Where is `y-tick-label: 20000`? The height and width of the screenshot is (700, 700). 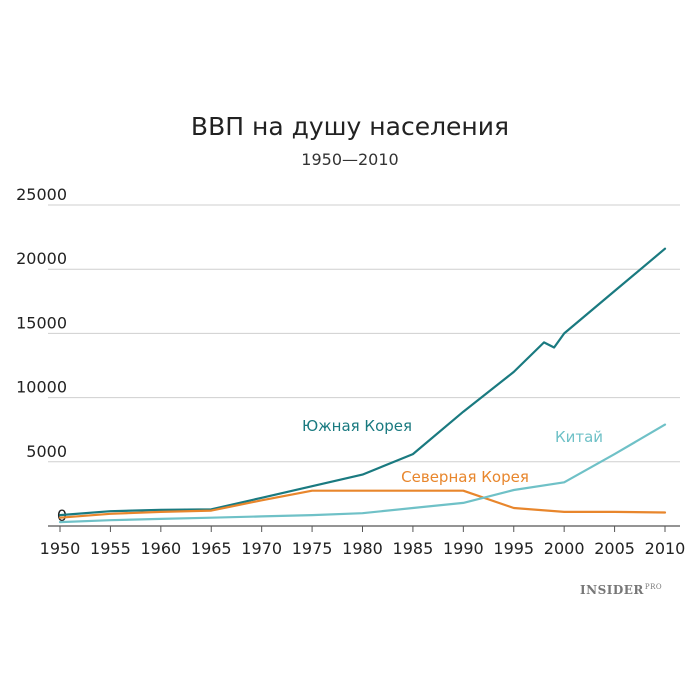
y-tick-label: 20000 is located at coordinates (41, 258).